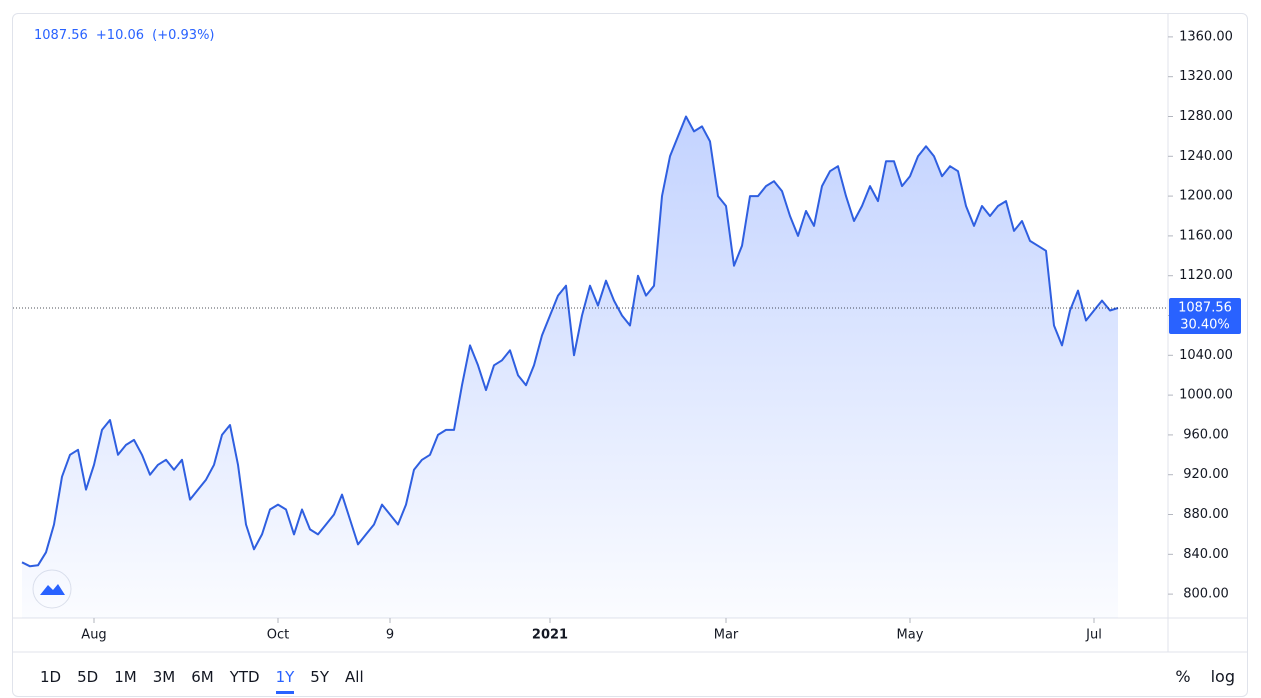 Image resolution: width=1261 pixels, height=698 pixels. Describe the element at coordinates (1206, 355) in the screenshot. I see `y-tick-label: 1040.00` at that location.